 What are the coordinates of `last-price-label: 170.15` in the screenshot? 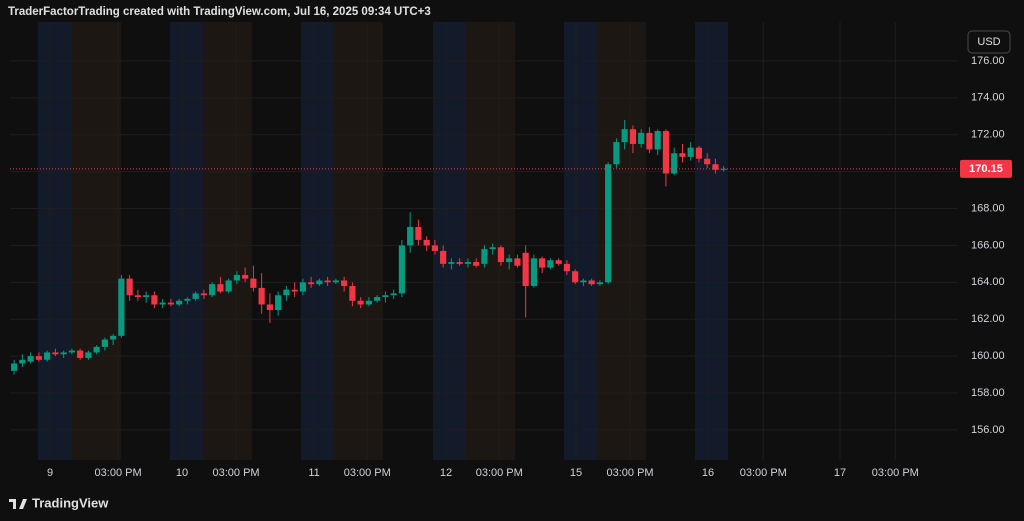 It's located at (986, 169).